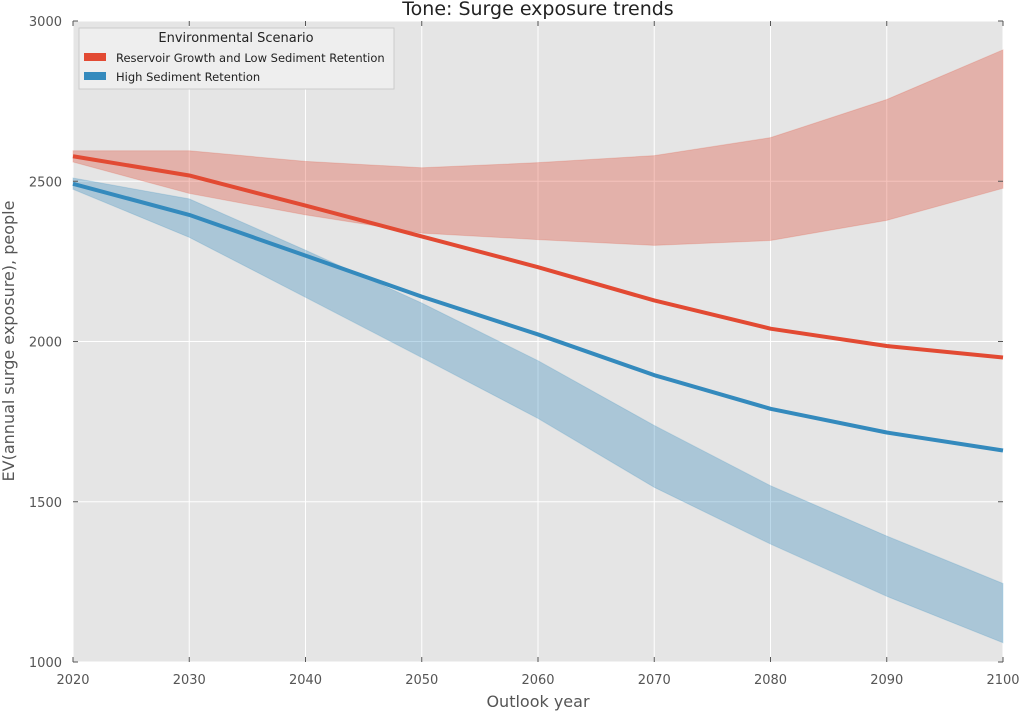  What do you see at coordinates (235, 38) in the screenshot?
I see `legend-title: Environmental Scenario` at bounding box center [235, 38].